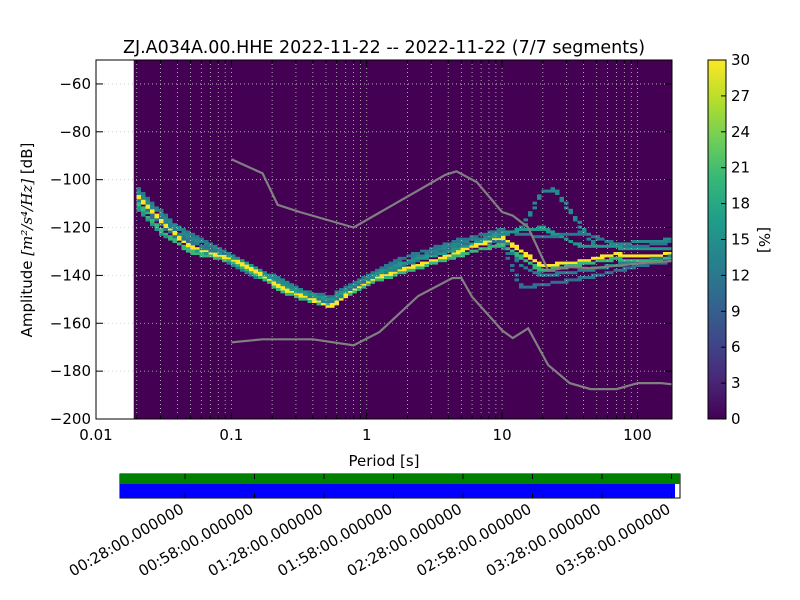  What do you see at coordinates (70, 323) in the screenshot?
I see `y-tick-label: −160` at bounding box center [70, 323].